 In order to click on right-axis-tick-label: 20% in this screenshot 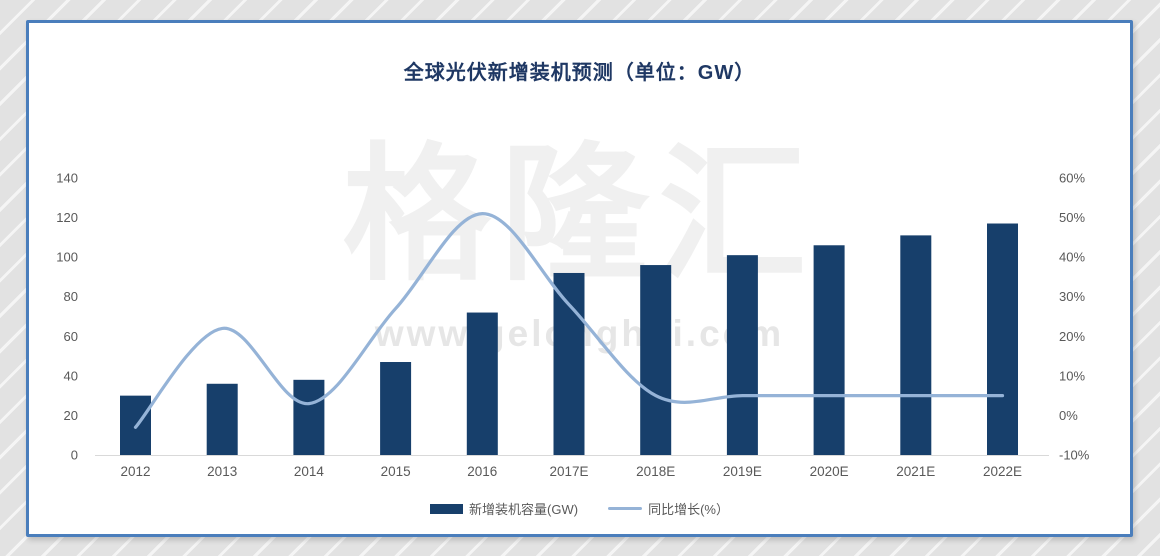, I will do `click(1072, 336)`.